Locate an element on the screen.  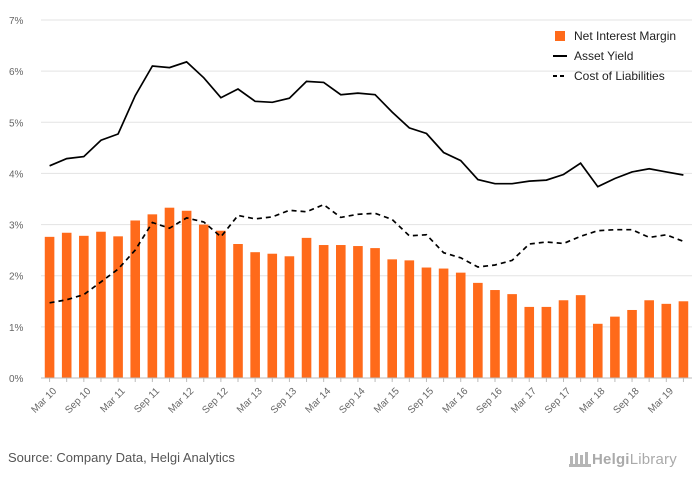
x-tick-label: Mar 15 is located at coordinates (387, 401).